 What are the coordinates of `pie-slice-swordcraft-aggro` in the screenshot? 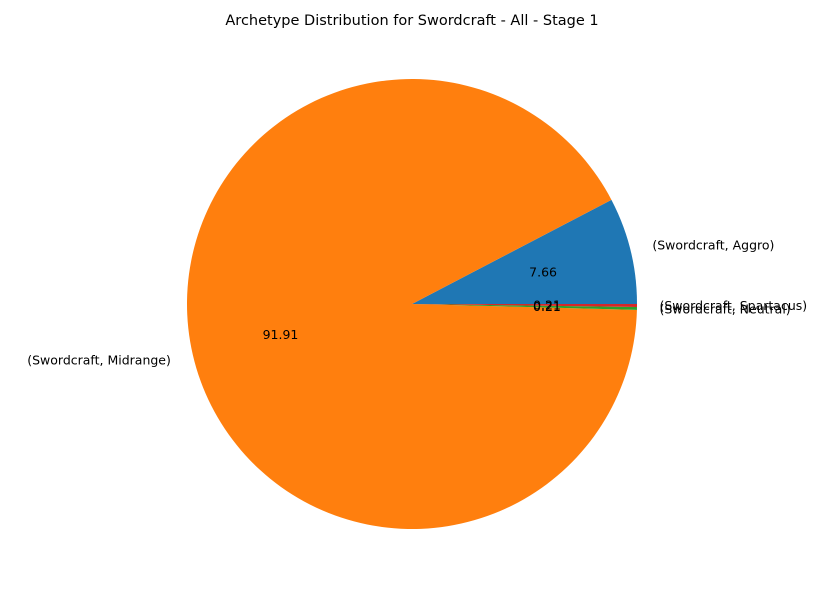 It's located at (524, 251).